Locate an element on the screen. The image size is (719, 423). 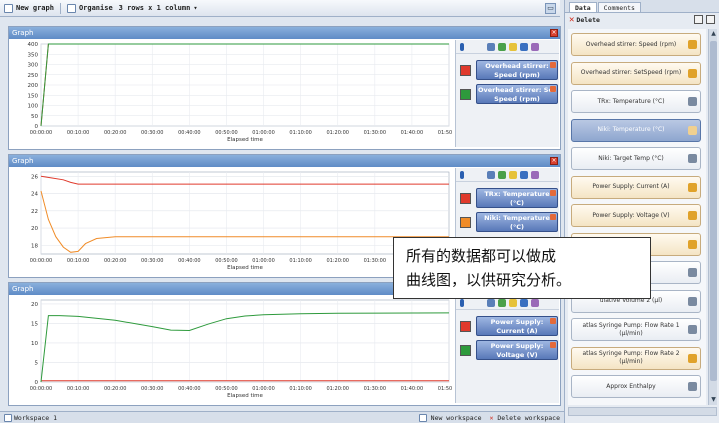
data-source-item: TRx: Temperature (°C) is located at coordinates (636, 101).